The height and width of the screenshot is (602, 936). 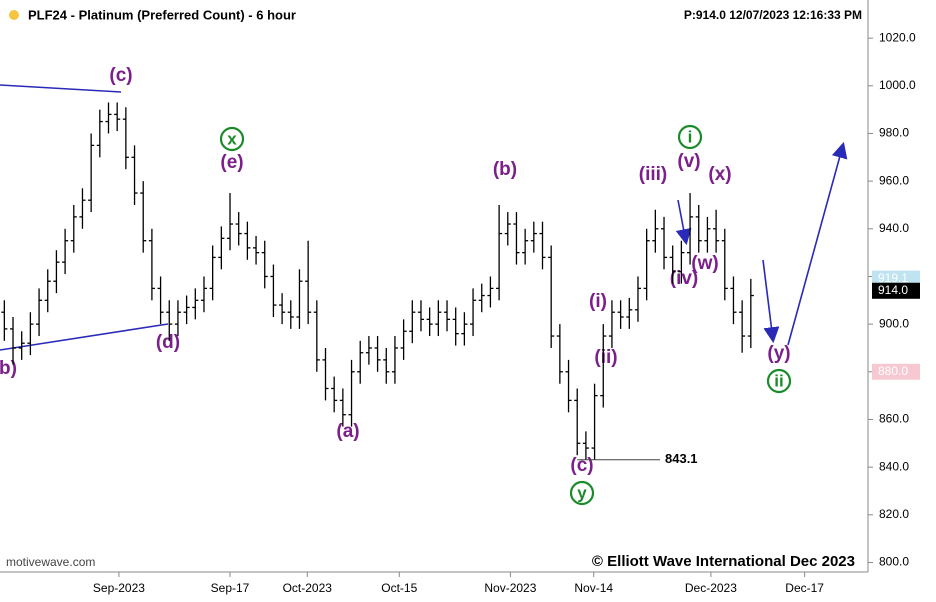 What do you see at coordinates (347, 431) in the screenshot?
I see `wave-label: (a)` at bounding box center [347, 431].